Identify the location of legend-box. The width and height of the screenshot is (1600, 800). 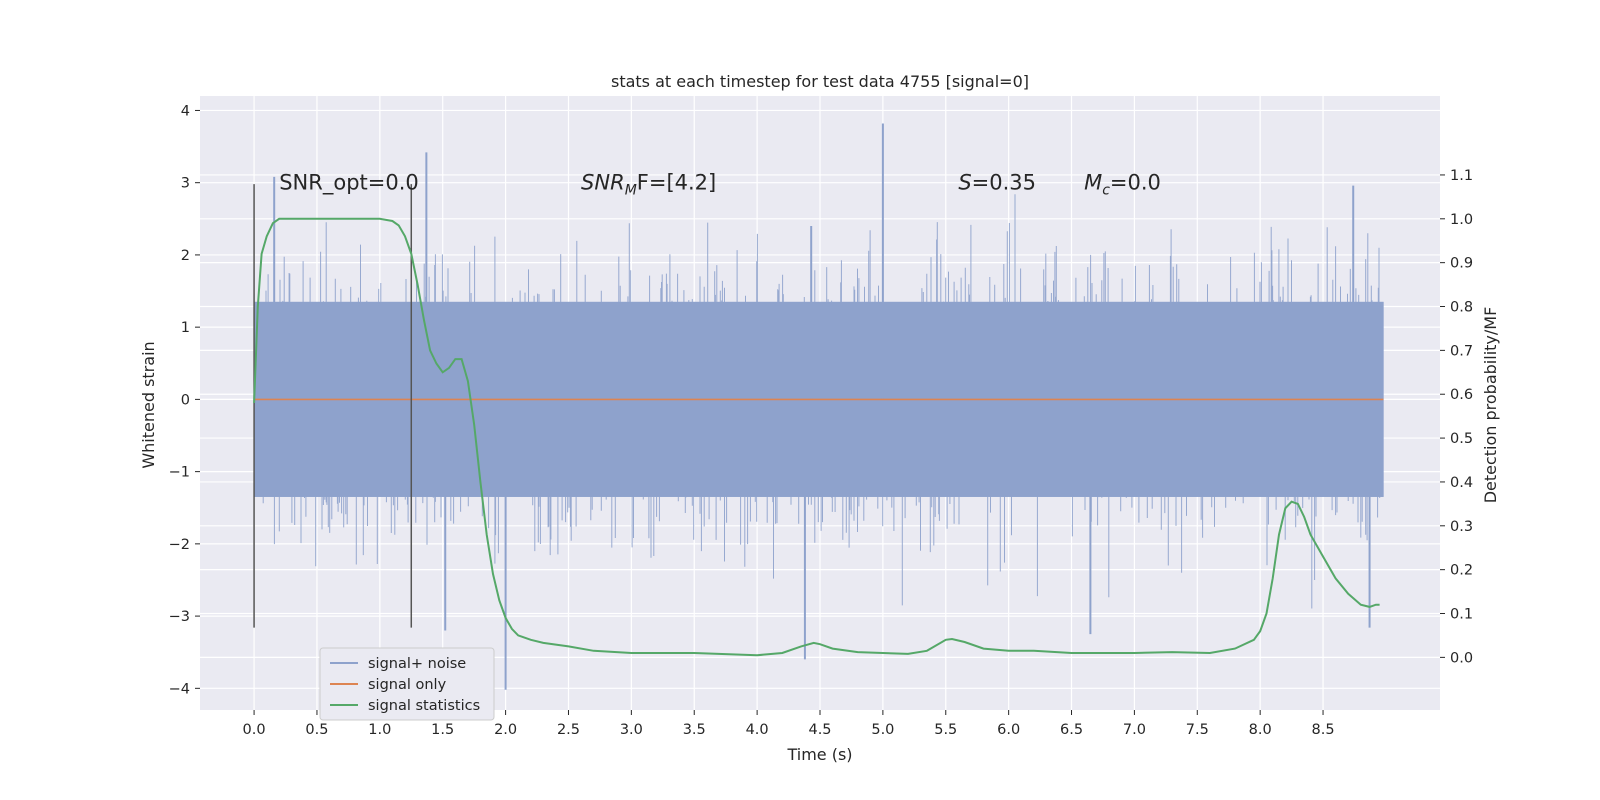
(407, 684).